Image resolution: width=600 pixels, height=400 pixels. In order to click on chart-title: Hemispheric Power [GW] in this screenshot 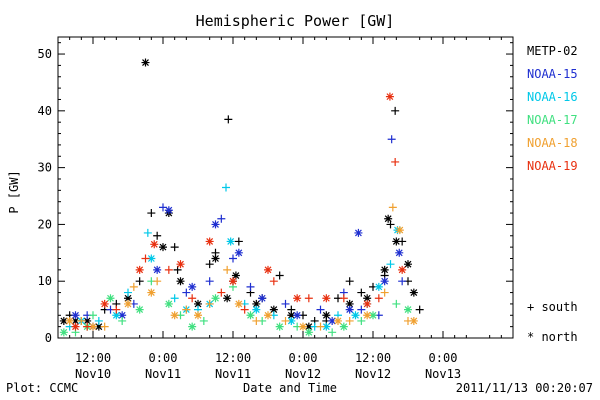, I will do `click(295, 21)`.